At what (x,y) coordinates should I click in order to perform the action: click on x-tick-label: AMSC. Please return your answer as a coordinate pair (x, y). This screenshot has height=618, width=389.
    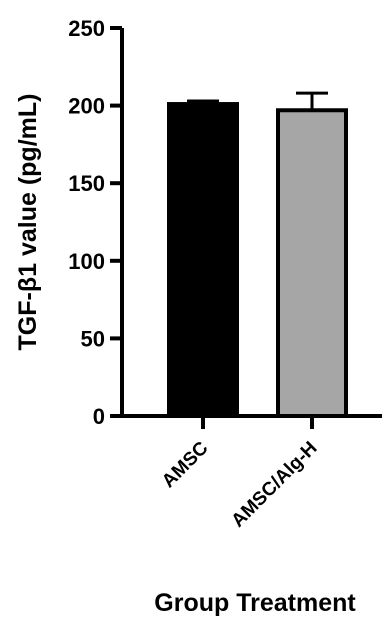
    Looking at the image, I should click on (185, 464).